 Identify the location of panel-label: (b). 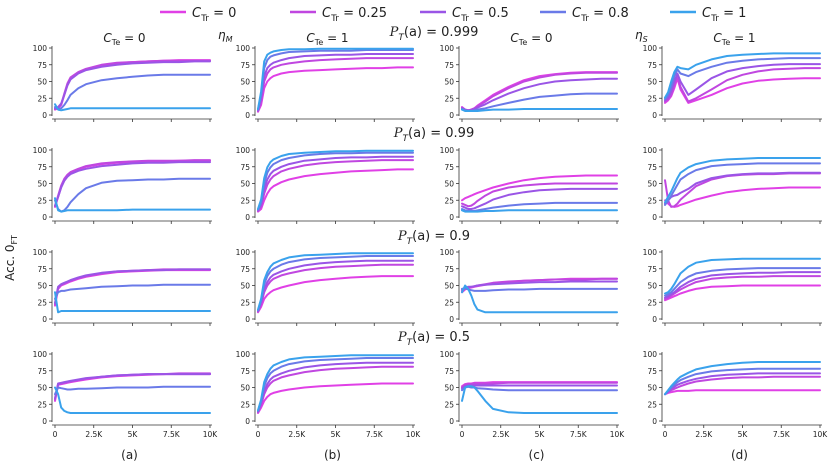
(332, 455).